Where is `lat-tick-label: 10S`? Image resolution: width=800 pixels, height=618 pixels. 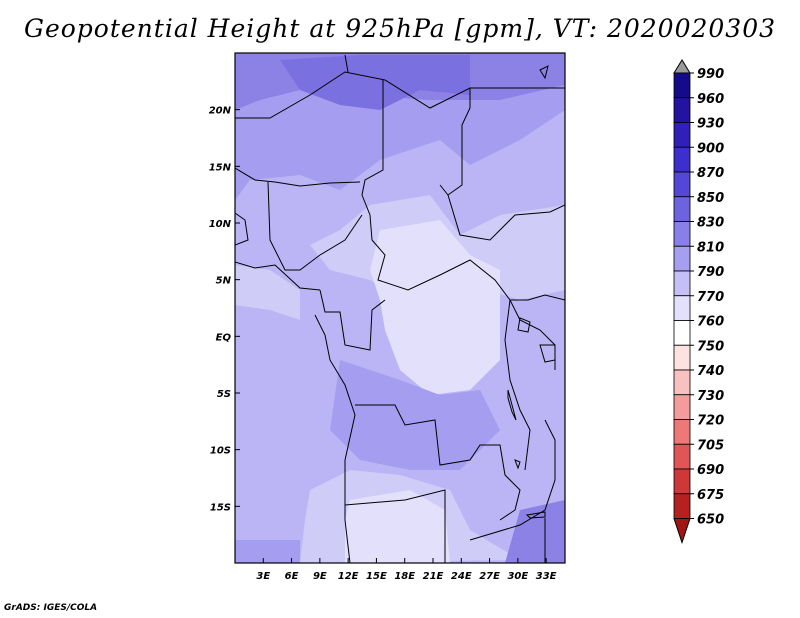 lat-tick-label: 10S is located at coordinates (220, 451).